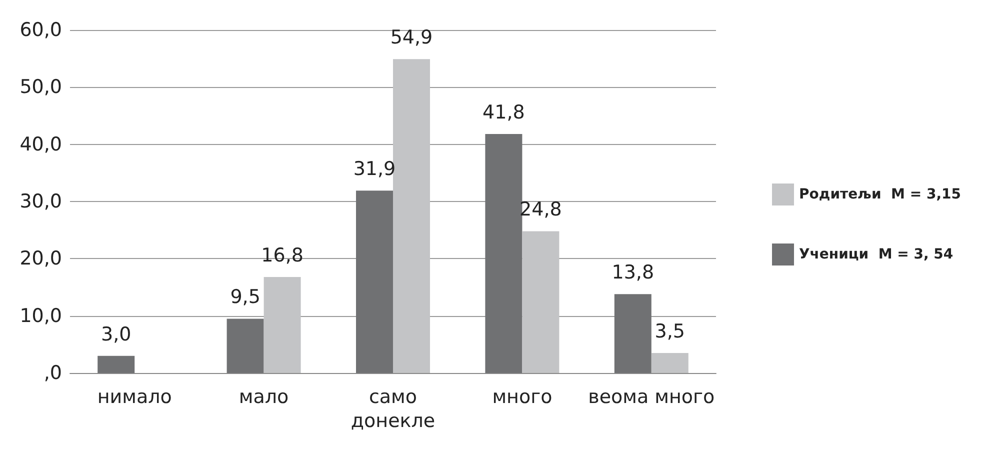  What do you see at coordinates (411, 37) in the screenshot?
I see `data-label: 54,9` at bounding box center [411, 37].